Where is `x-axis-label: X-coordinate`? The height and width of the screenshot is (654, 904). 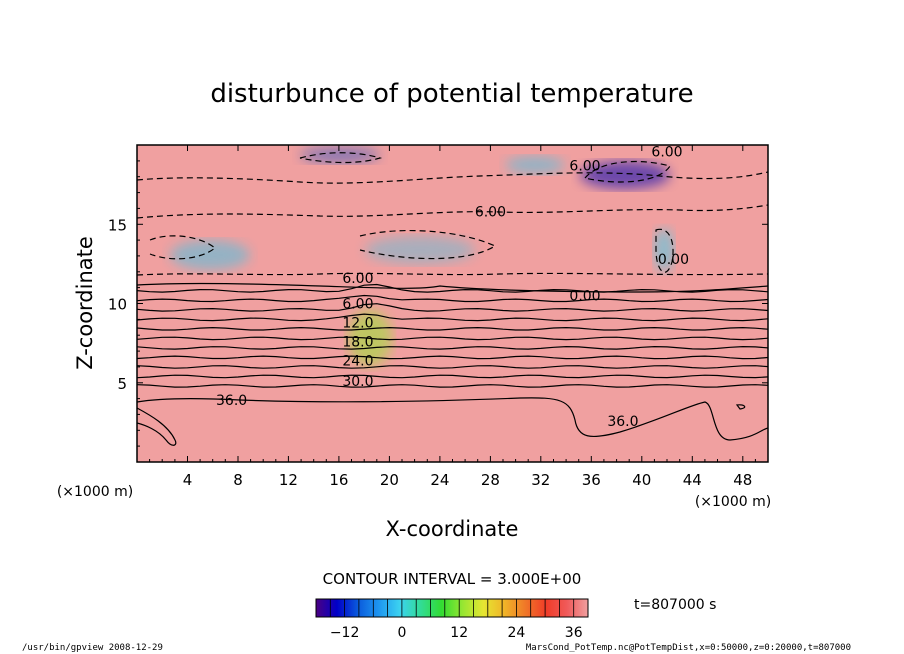
x-axis-label: X-coordinate is located at coordinates (452, 529).